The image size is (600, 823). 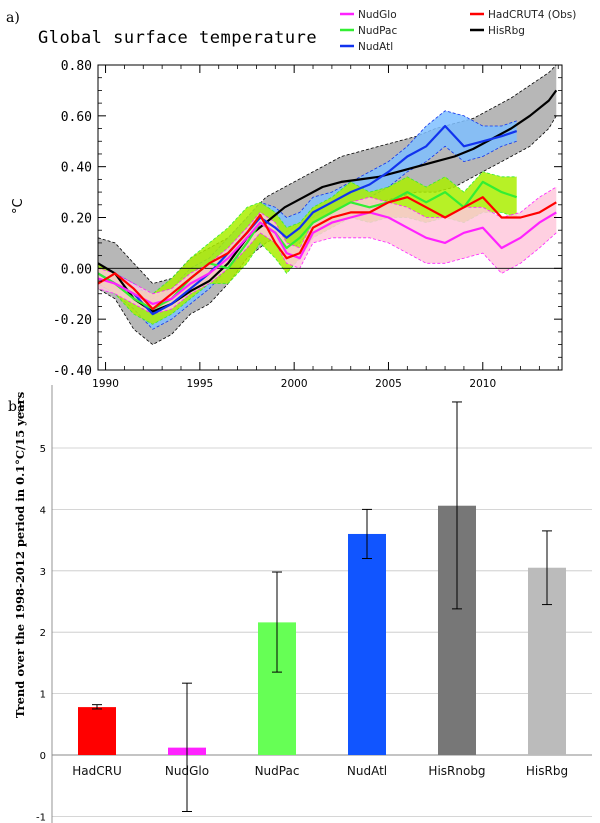 I want to click on x-tick-label: 2000, so click(x=294, y=384).